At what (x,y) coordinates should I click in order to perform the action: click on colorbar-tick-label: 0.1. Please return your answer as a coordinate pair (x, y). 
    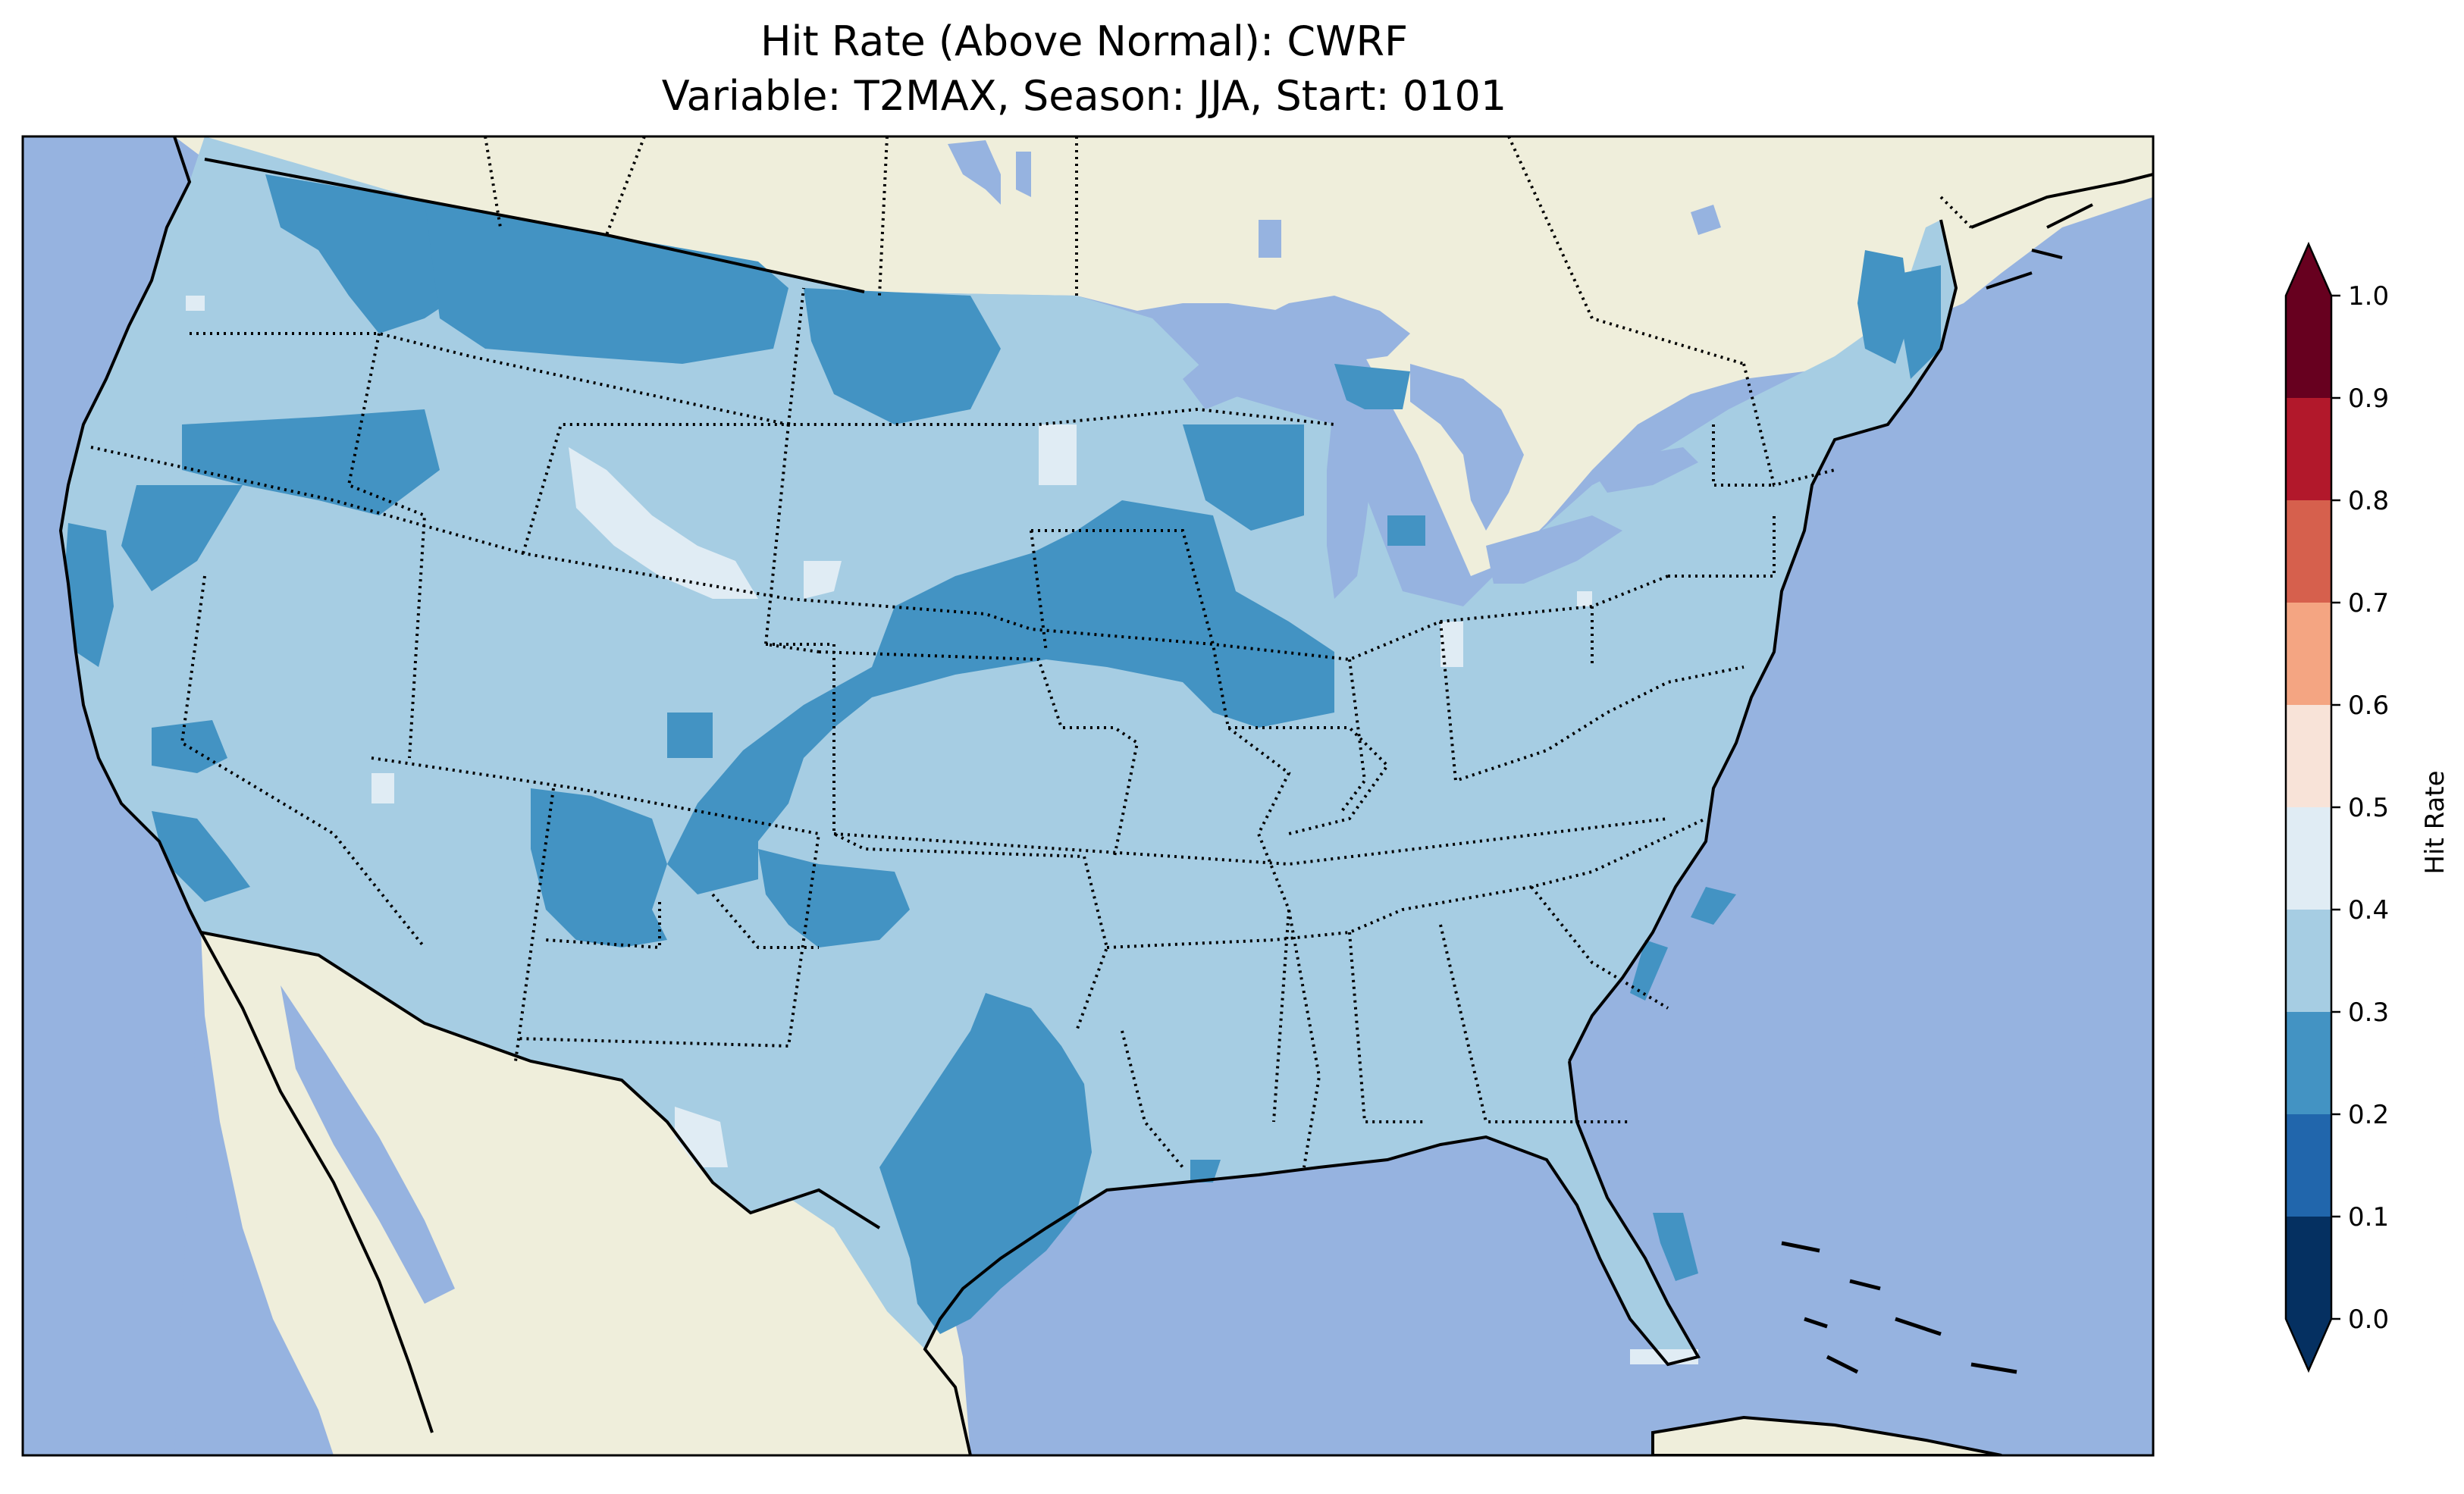
    Looking at the image, I should click on (2368, 1217).